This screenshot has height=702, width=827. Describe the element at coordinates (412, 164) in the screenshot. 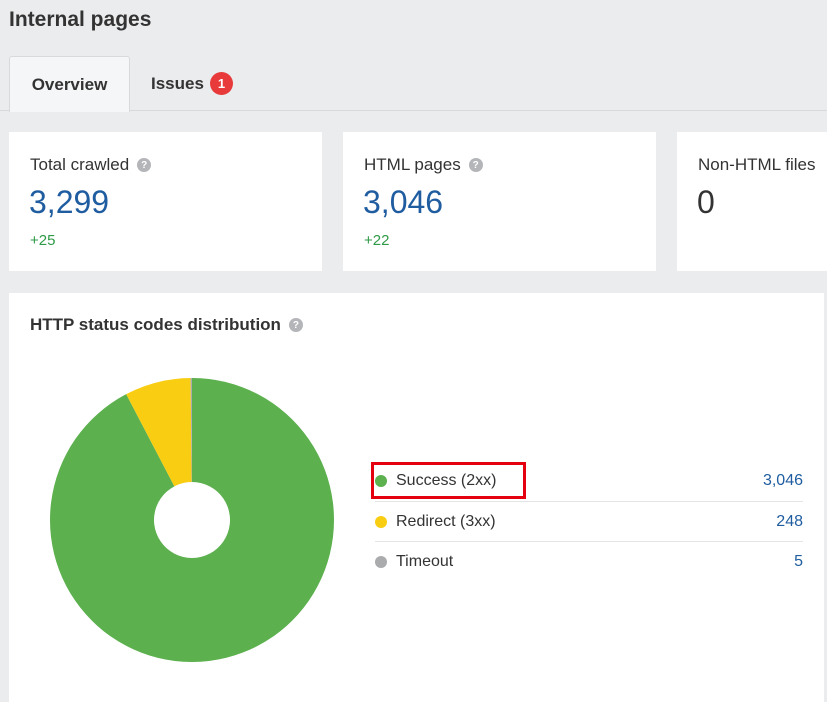

I see `html-pages-label: HTML pages` at that location.